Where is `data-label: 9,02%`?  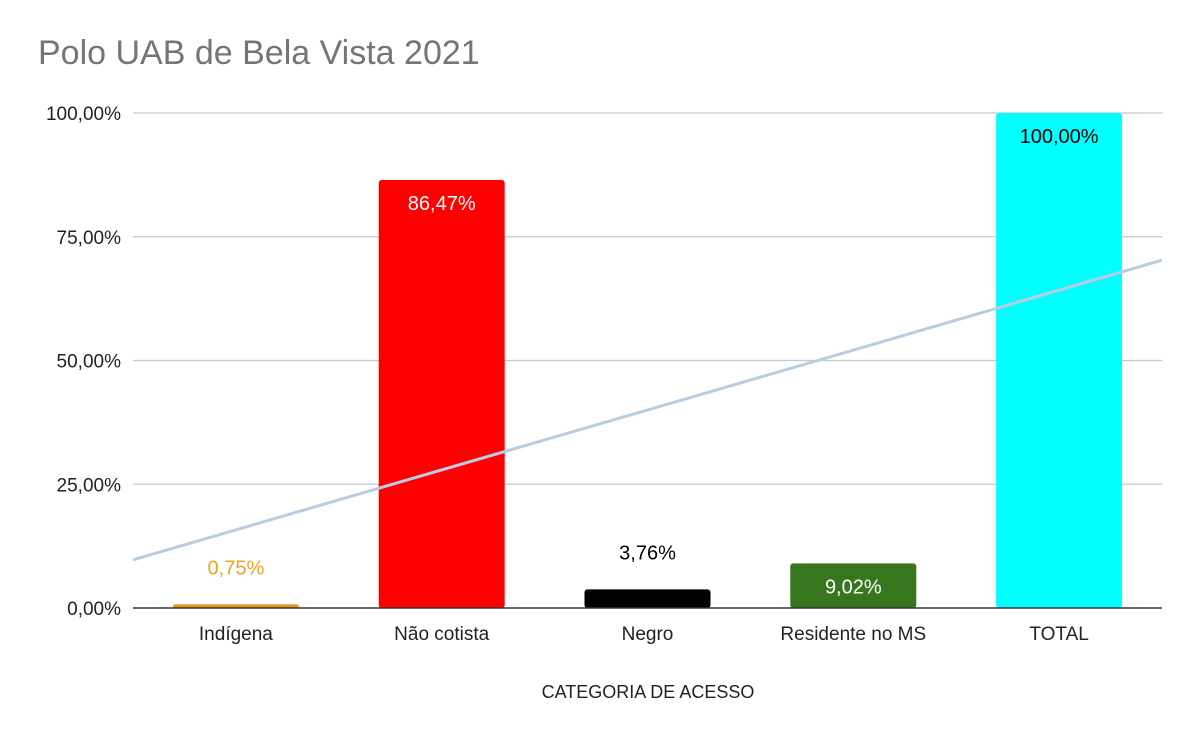 data-label: 9,02% is located at coordinates (853, 587).